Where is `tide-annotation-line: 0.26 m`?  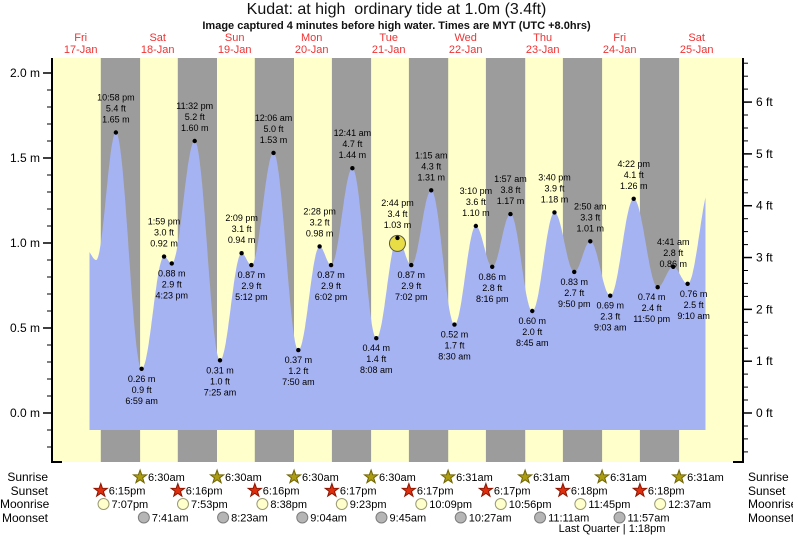
tide-annotation-line: 0.26 m is located at coordinates (142, 379).